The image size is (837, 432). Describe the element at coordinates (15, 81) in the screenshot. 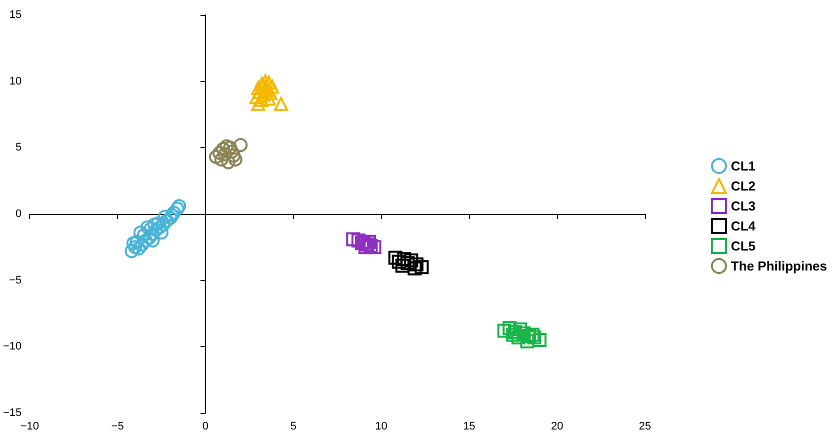

I see `y-tick-label: 10` at that location.